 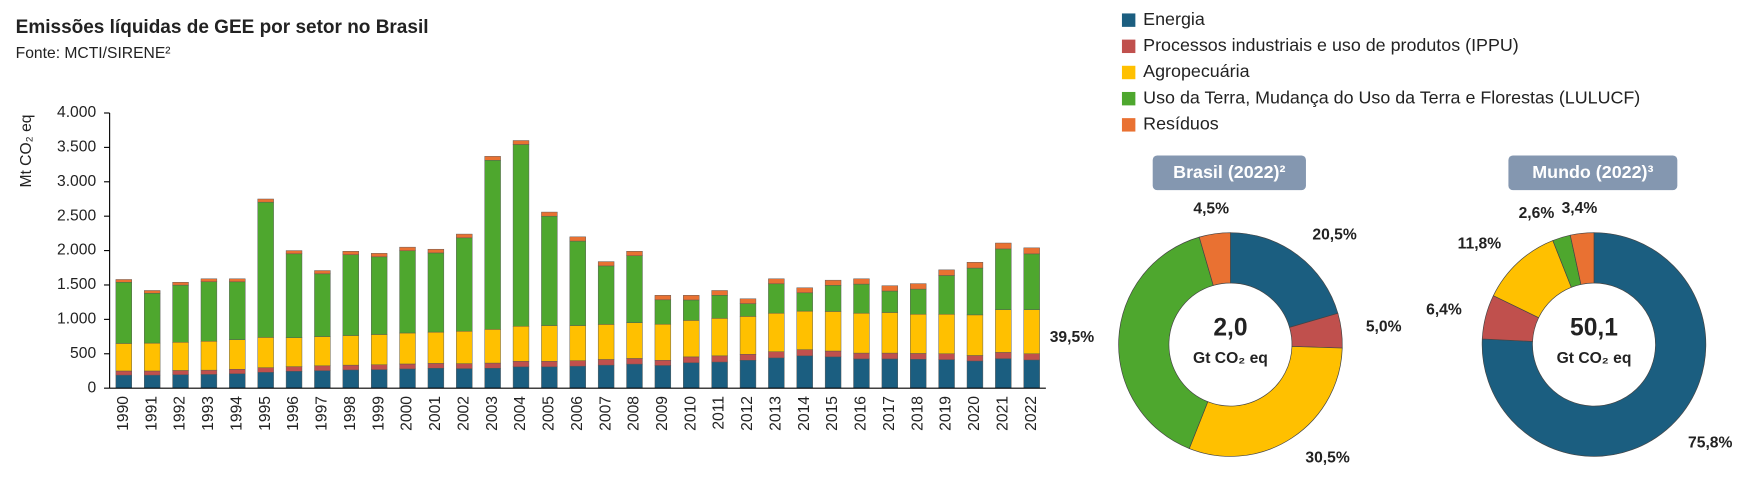 I want to click on x-tick-label: 2006, so click(x=577, y=413).